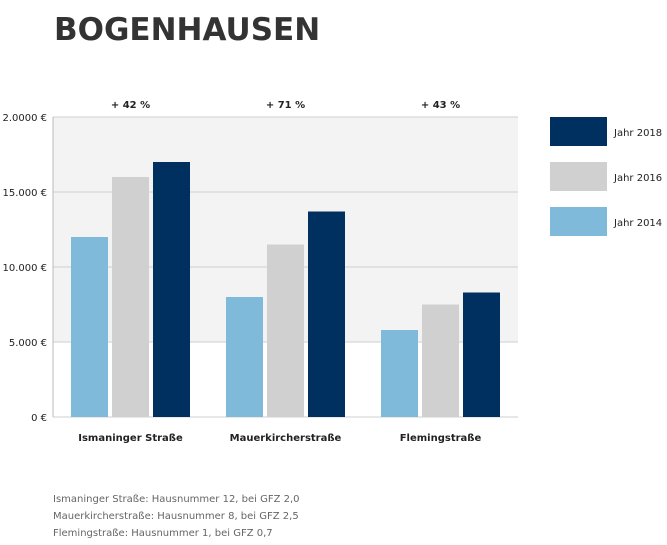 The width and height of the screenshot is (667, 545). I want to click on x-tick-label: Mauerkircherstraße, so click(286, 438).